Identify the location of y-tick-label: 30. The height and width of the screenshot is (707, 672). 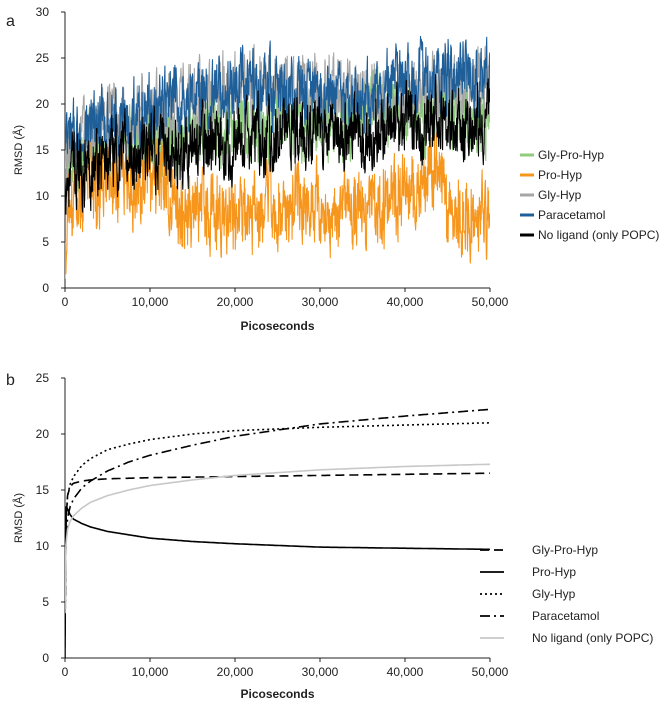
(43, 12).